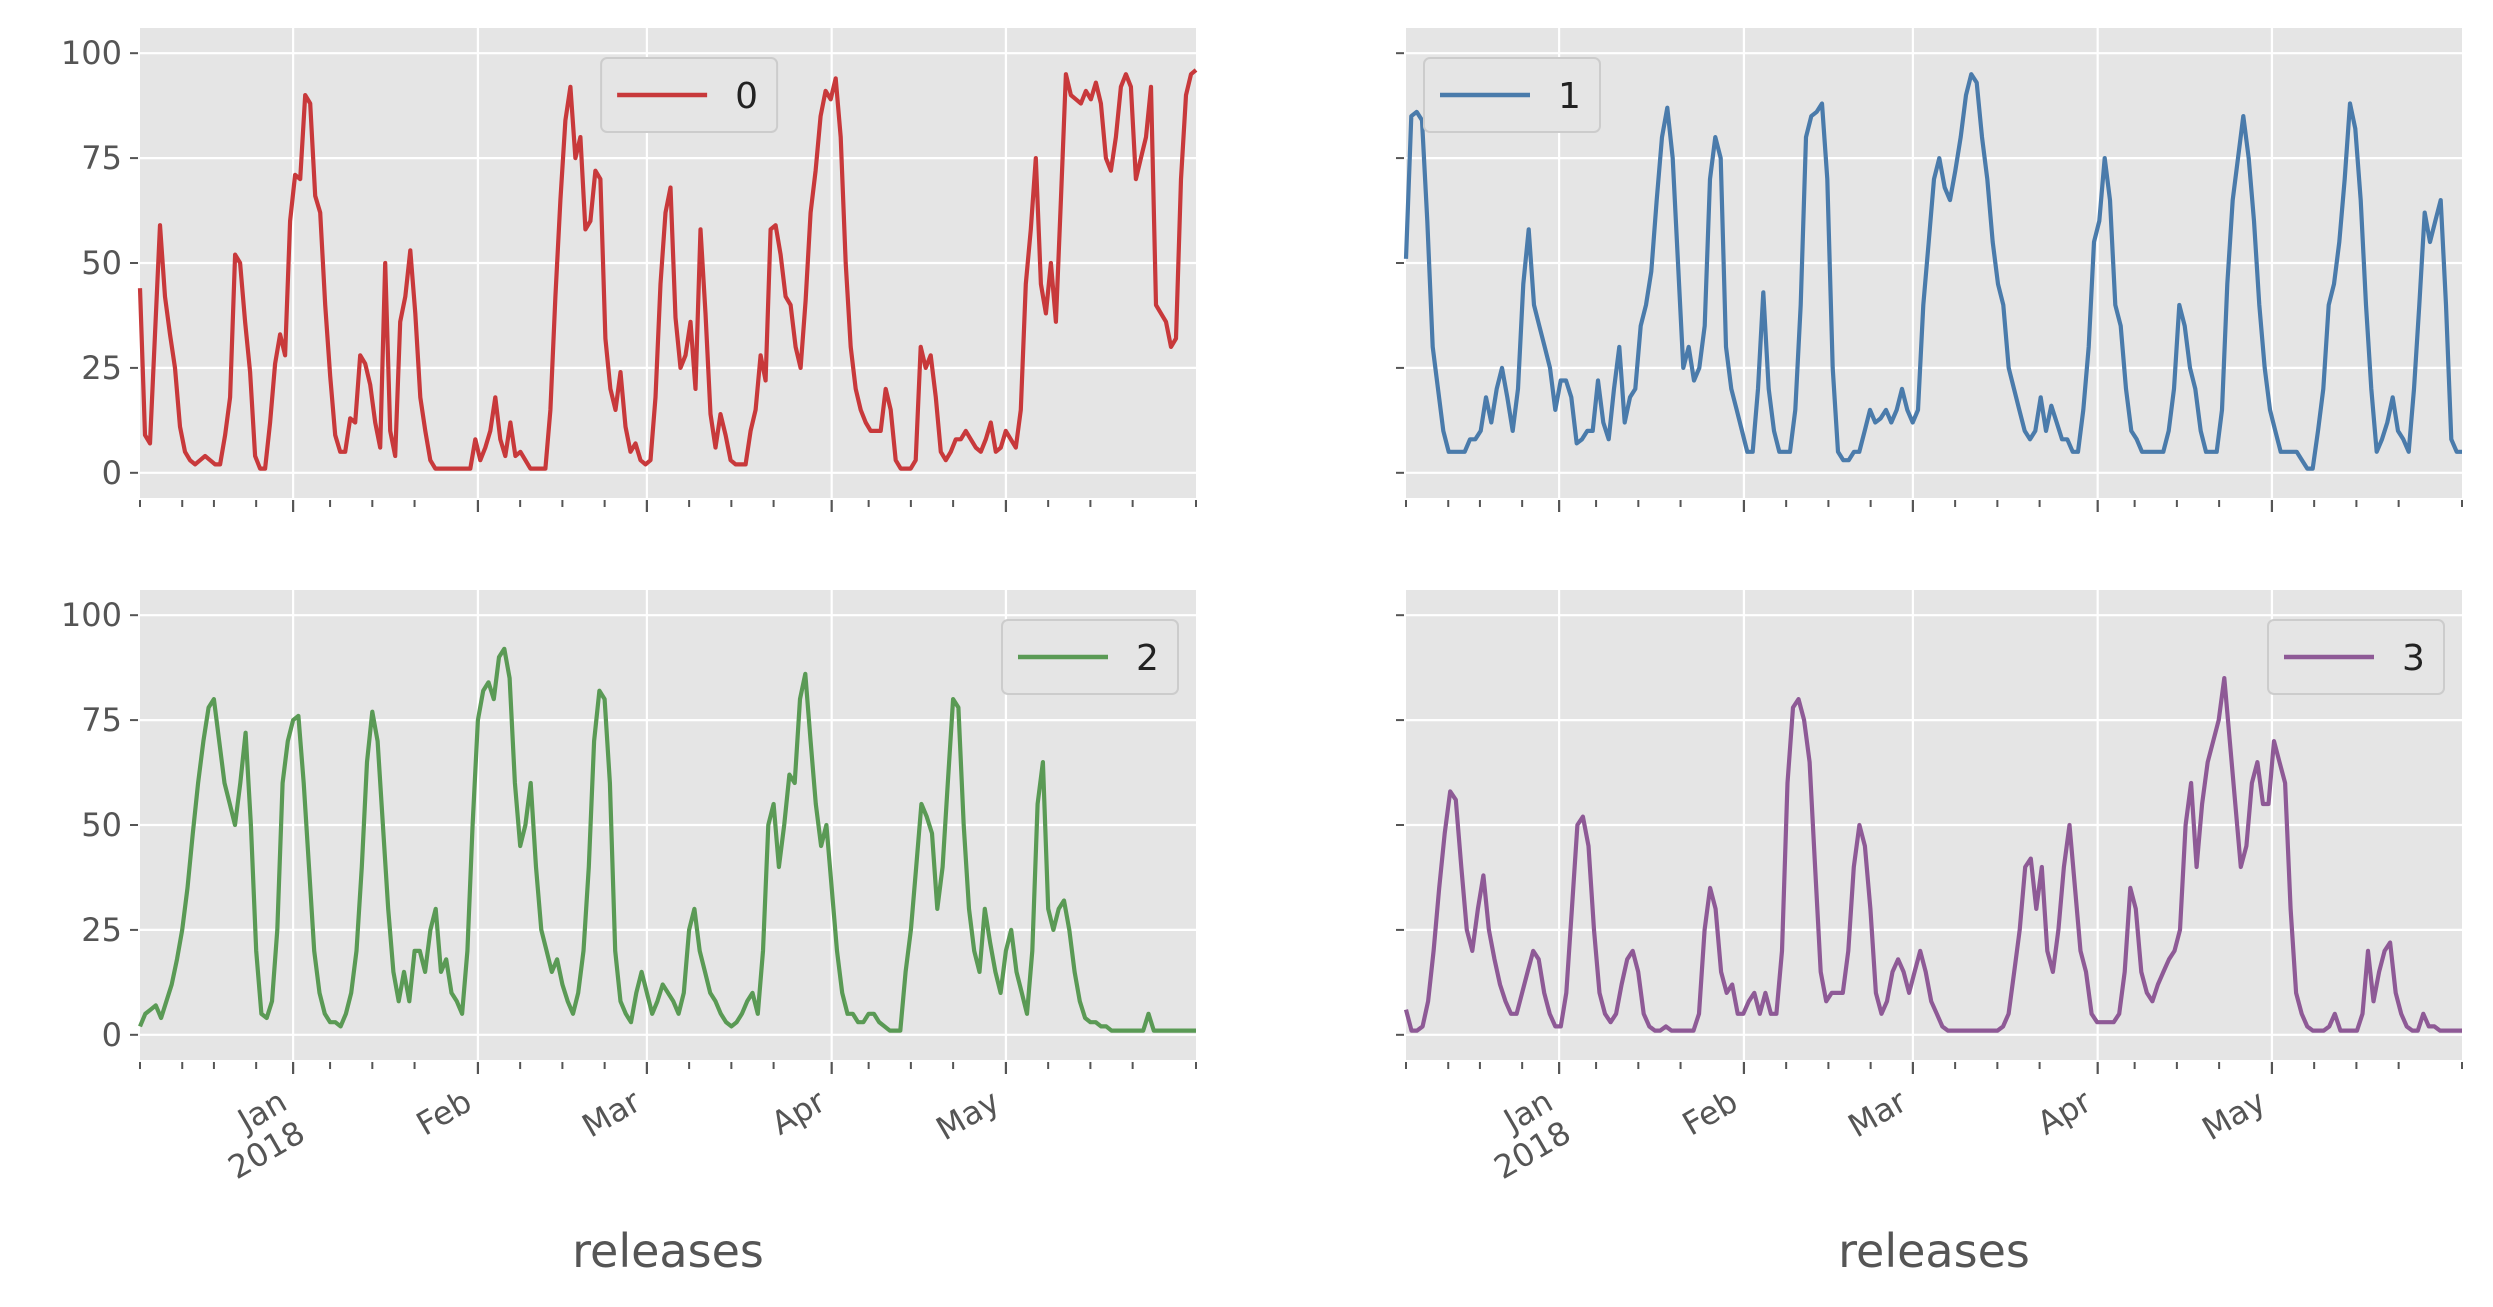 The height and width of the screenshot is (1307, 2493). What do you see at coordinates (1147, 658) in the screenshot?
I see `legend-label: 2` at bounding box center [1147, 658].